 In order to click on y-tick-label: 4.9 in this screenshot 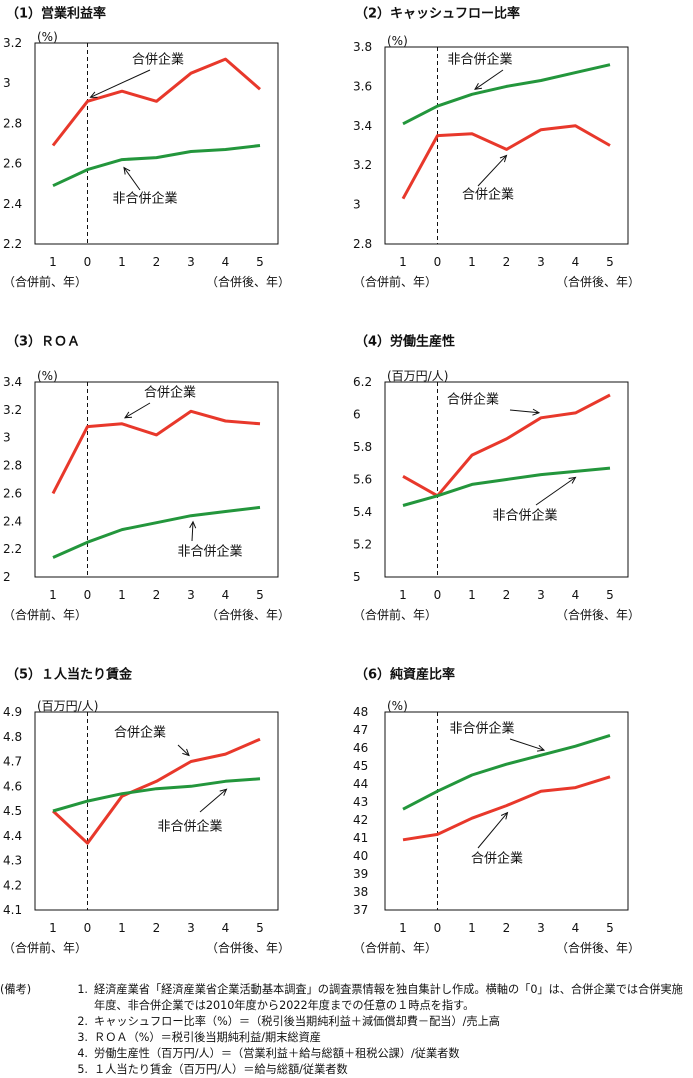, I will do `click(12, 712)`.